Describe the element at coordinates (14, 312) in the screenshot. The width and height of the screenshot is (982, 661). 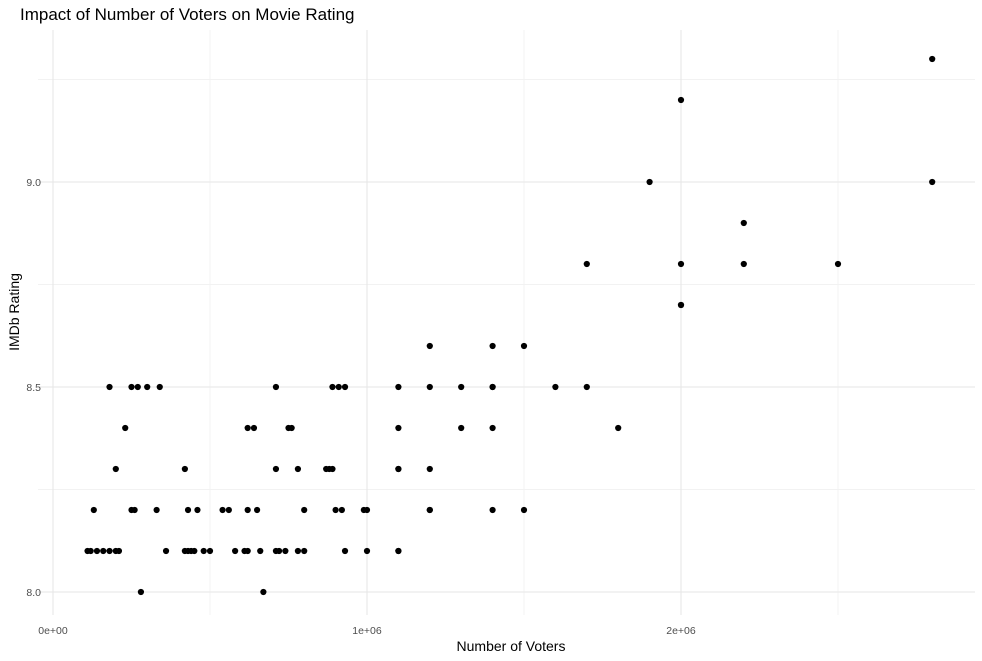
I see `y-axis-title: IMDb Rating` at that location.